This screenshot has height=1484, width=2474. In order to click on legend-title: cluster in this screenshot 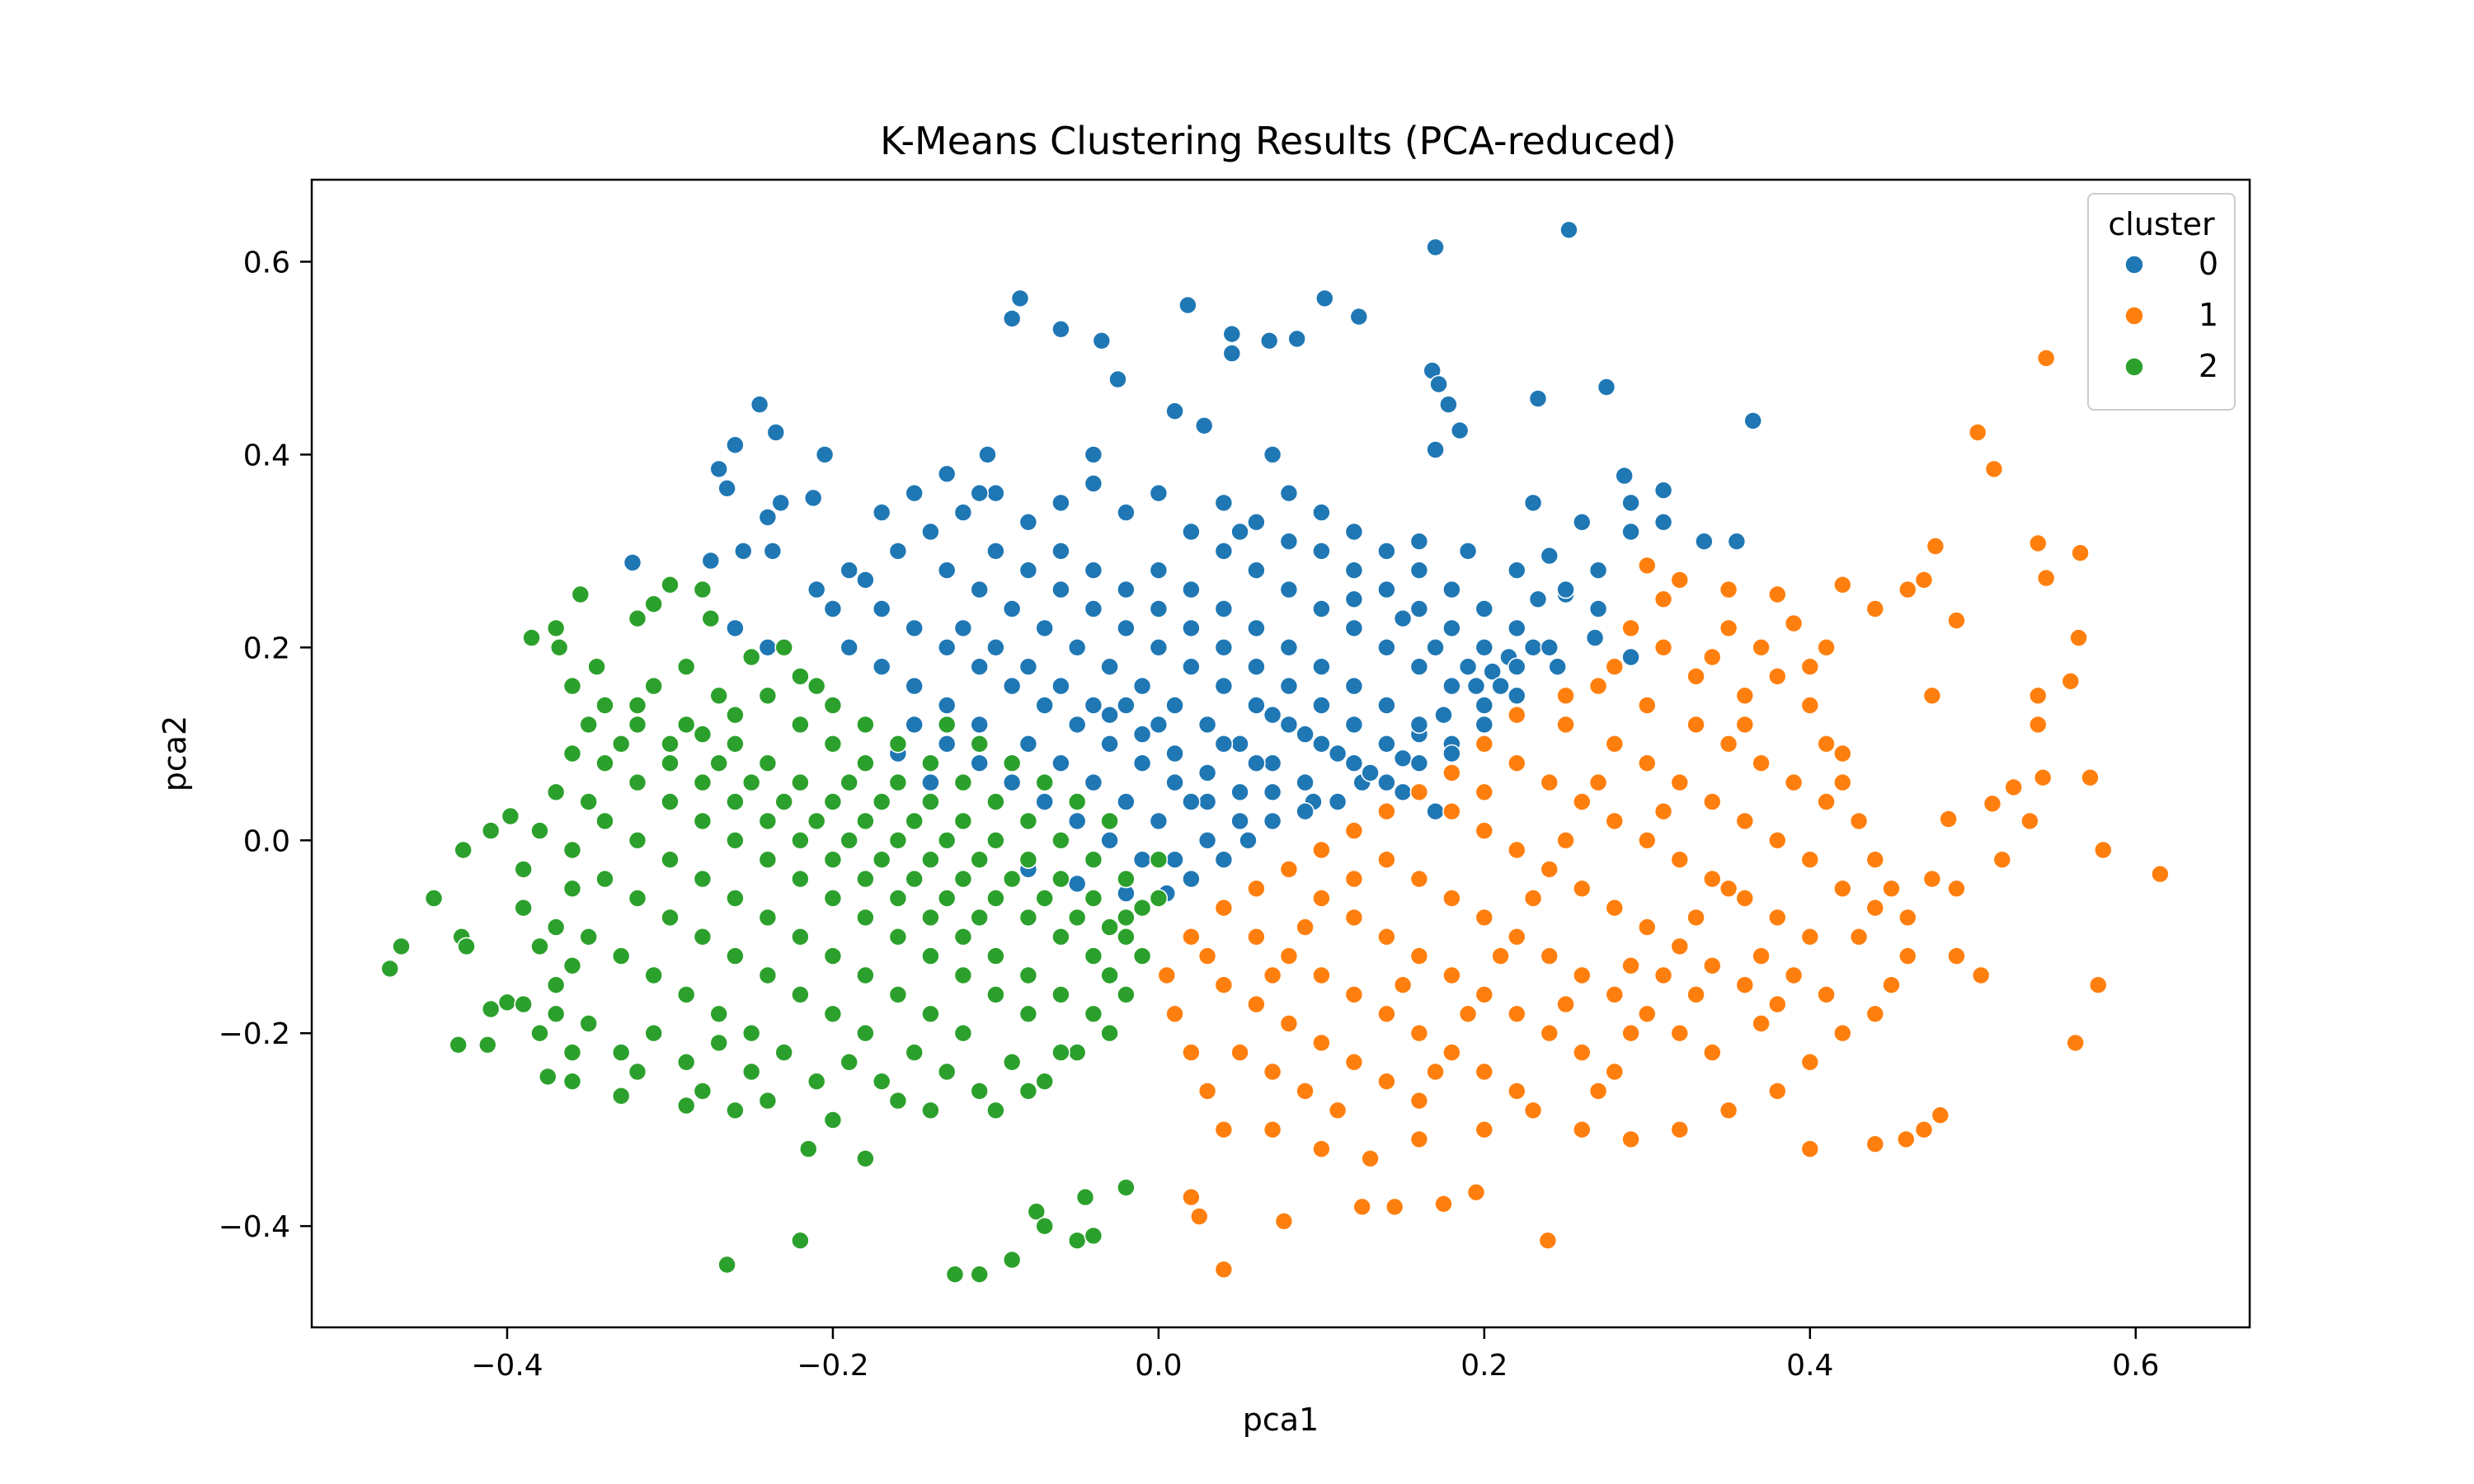, I will do `click(2161, 224)`.